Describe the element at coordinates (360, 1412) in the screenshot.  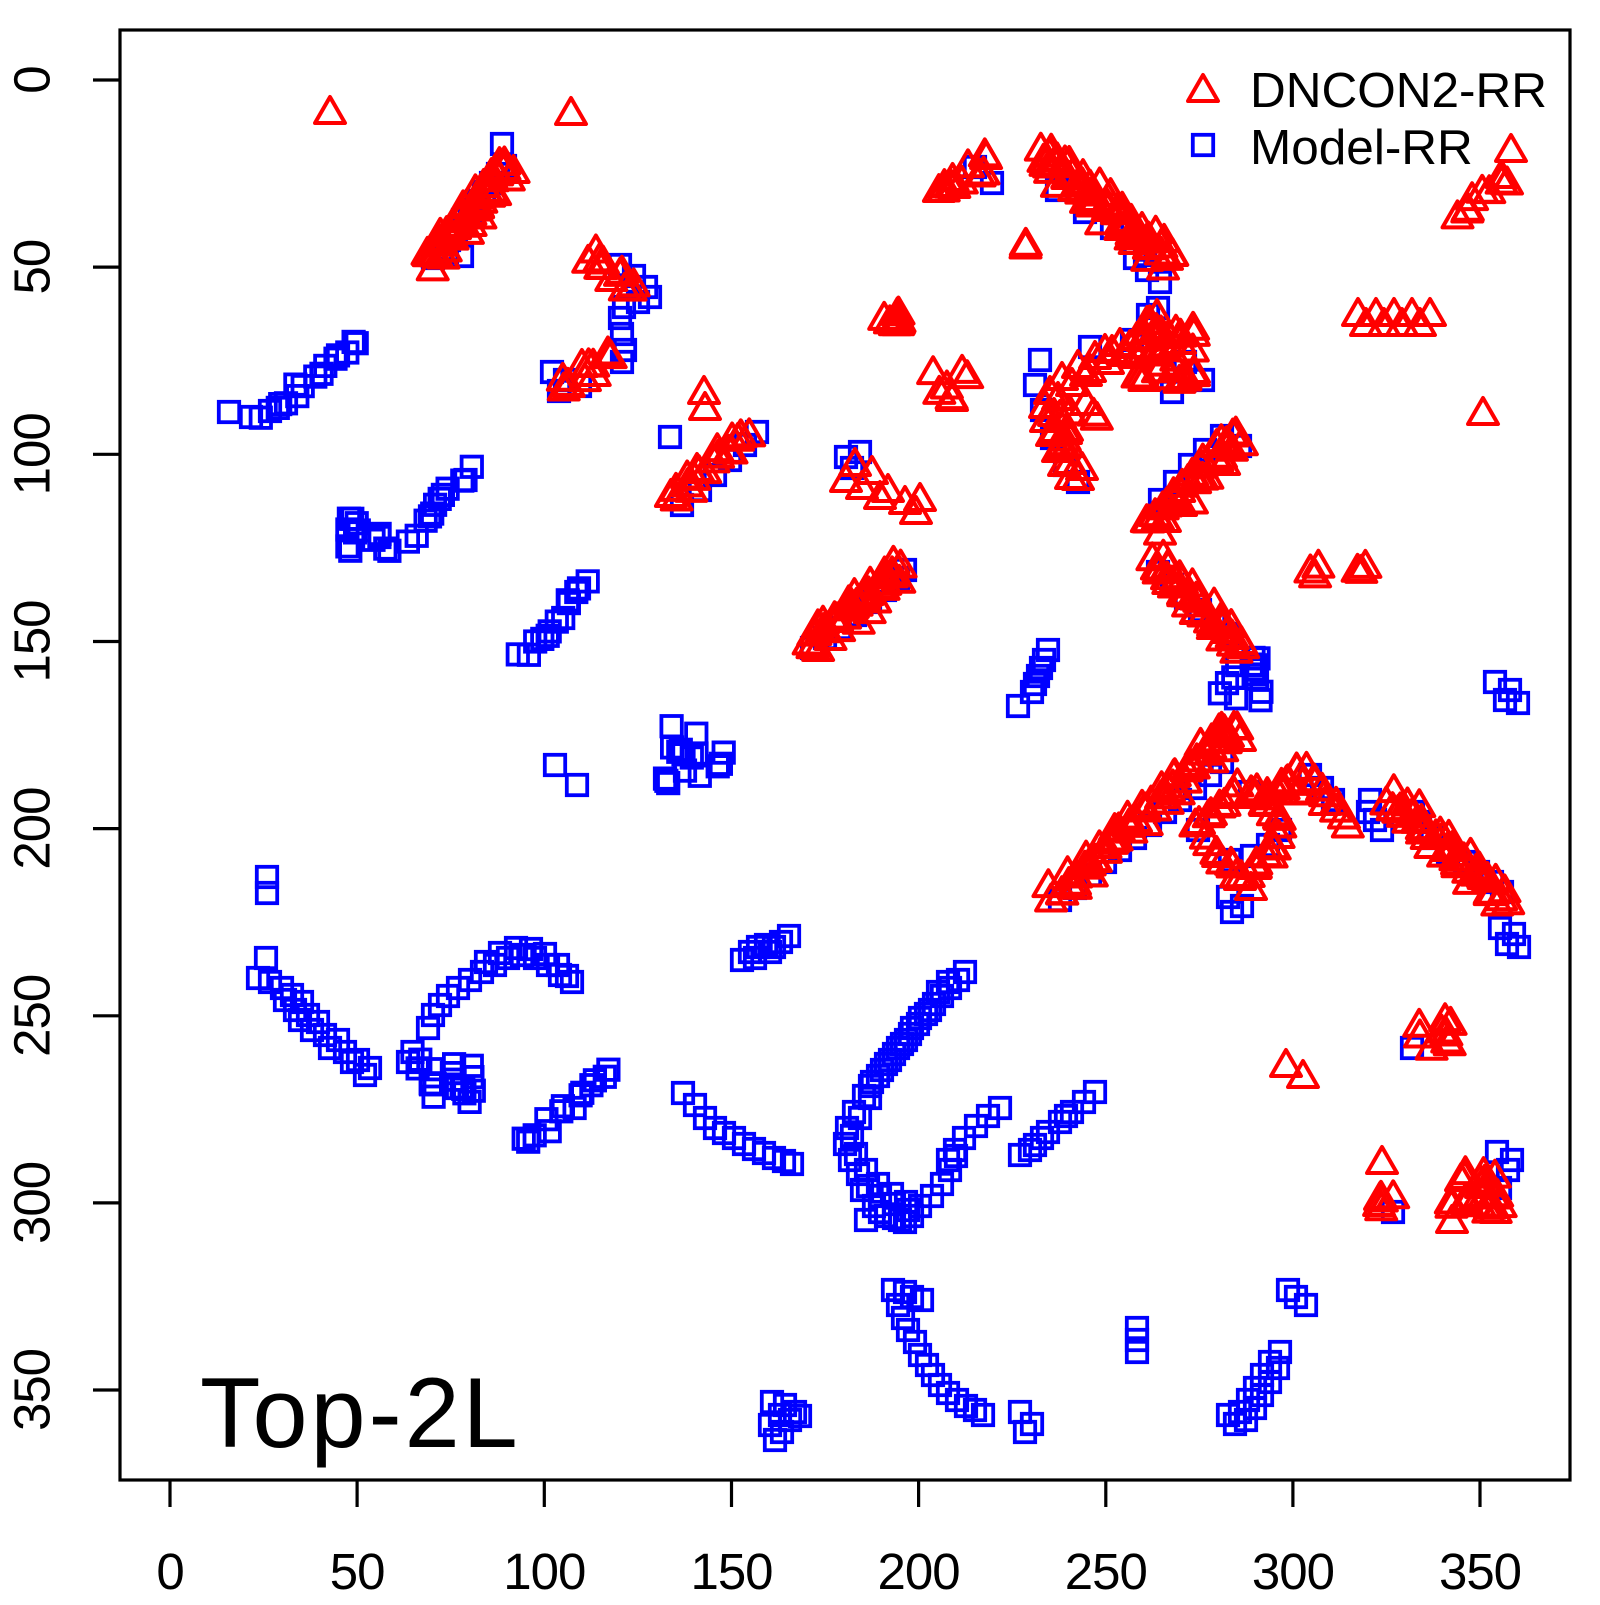
I see `svg-text: Top-2L` at that location.